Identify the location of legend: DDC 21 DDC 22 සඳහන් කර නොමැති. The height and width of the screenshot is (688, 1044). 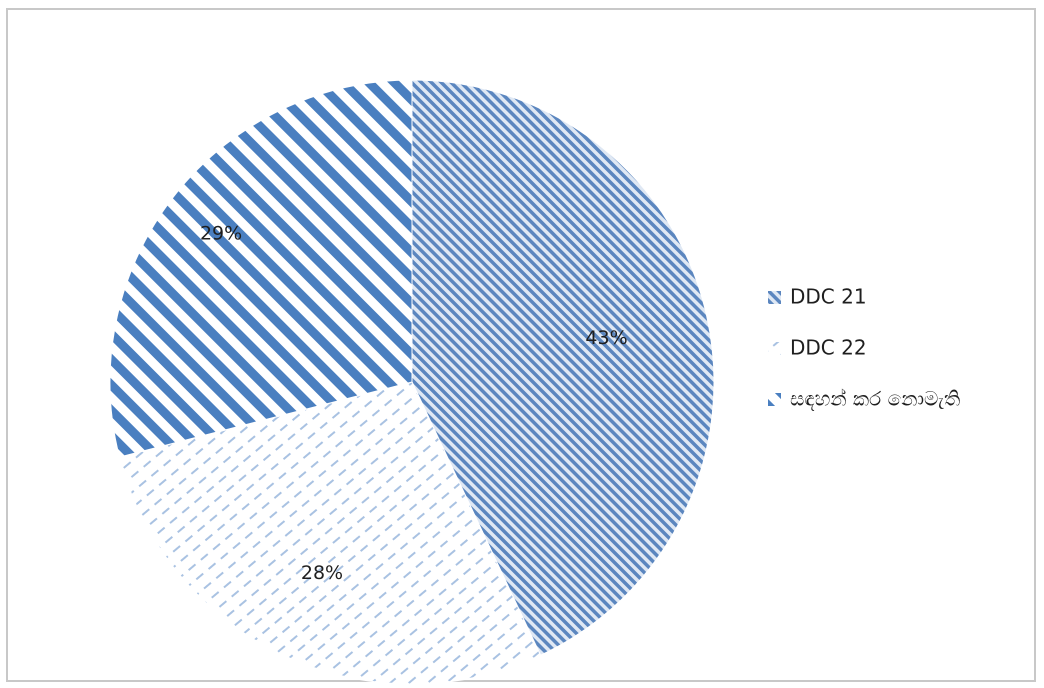
(864, 348).